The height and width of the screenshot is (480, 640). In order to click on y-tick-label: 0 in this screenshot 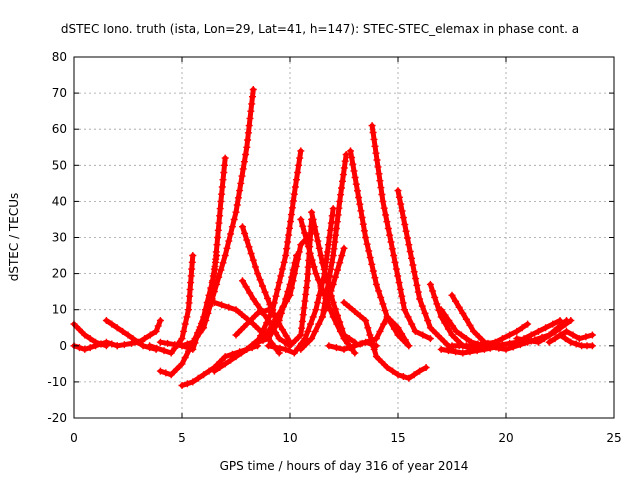, I will do `click(63, 346)`.